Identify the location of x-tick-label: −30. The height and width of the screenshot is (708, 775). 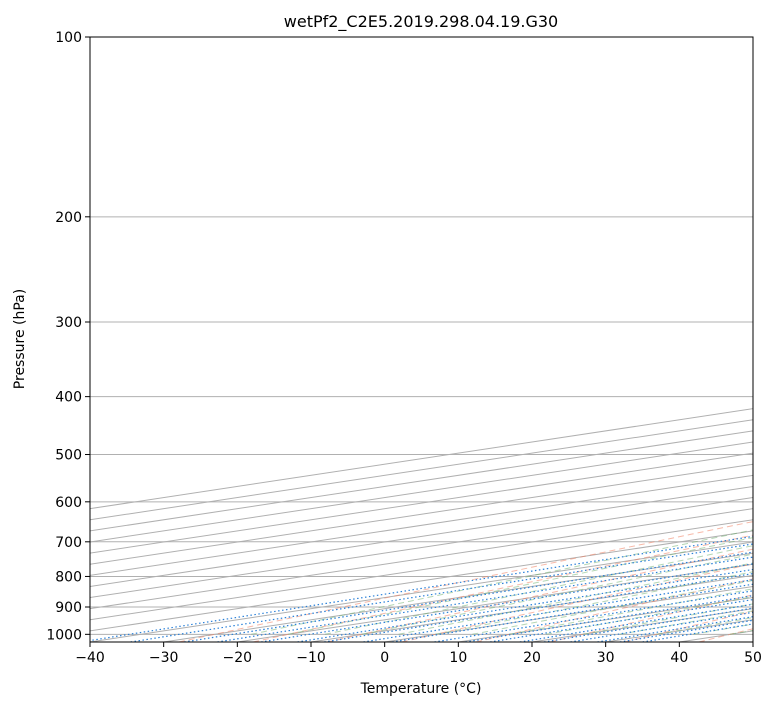
(164, 658).